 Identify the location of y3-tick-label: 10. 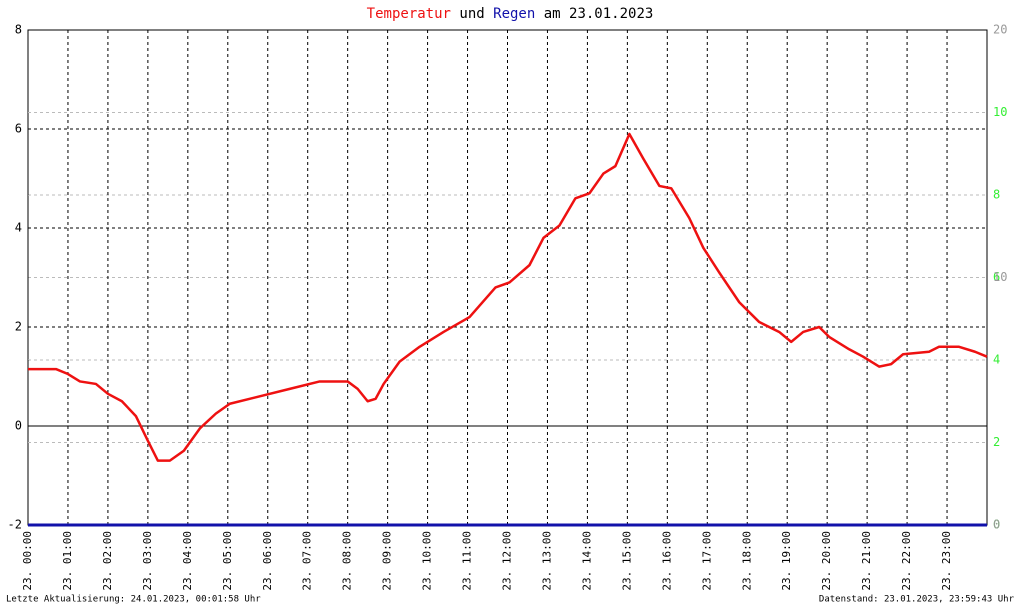
(1000, 277).